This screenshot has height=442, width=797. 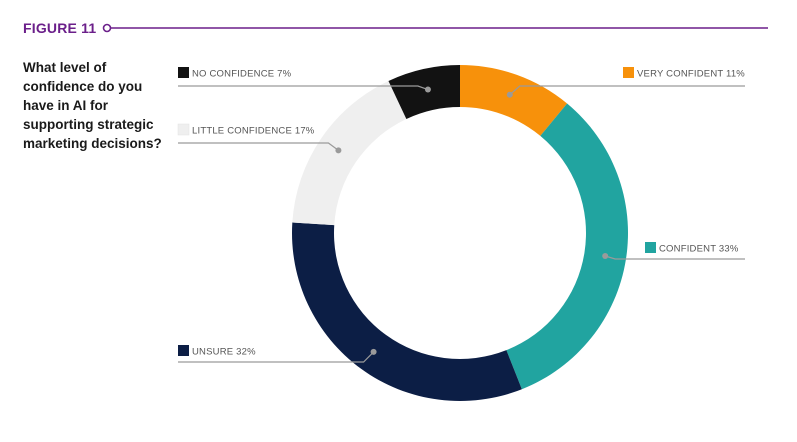 I want to click on slice-no-confidence, so click(x=424, y=92).